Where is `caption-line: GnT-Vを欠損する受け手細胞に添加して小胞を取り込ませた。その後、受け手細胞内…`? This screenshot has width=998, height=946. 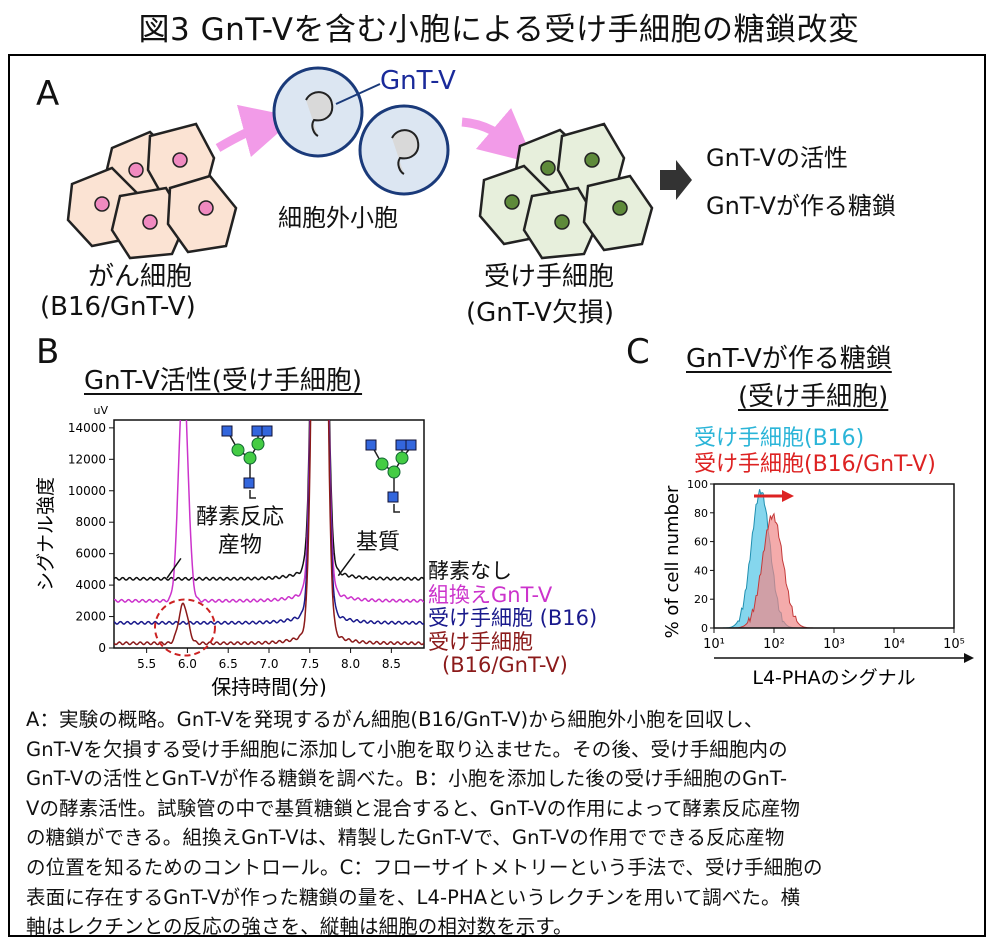 caption-line: GnT-Vを欠損する受け手細胞に添加して小胞を取り込ませた。その後、受け手細胞内… is located at coordinates (407, 749).